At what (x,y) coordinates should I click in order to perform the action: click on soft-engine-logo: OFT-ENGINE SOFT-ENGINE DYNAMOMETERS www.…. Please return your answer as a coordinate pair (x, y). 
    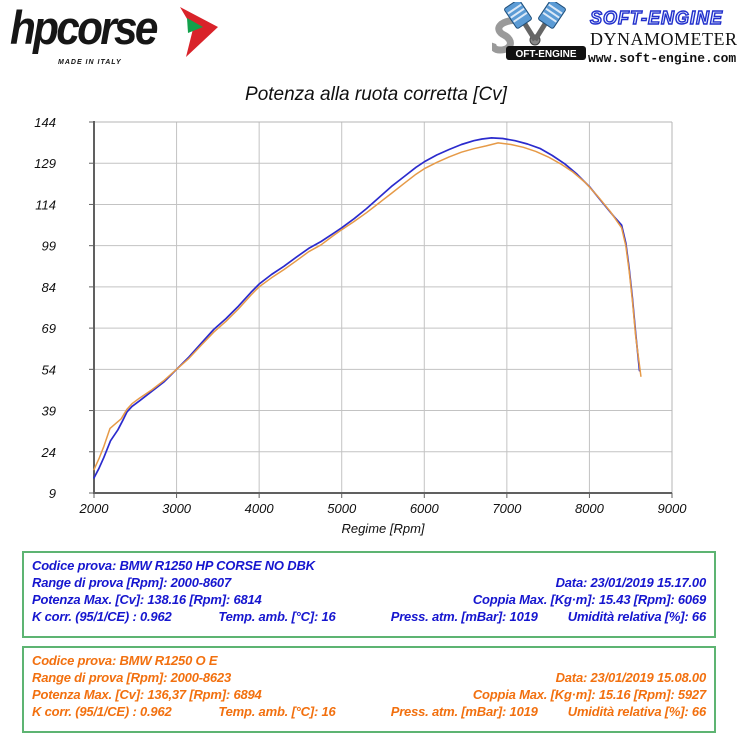
    Looking at the image, I should click on (615, 37).